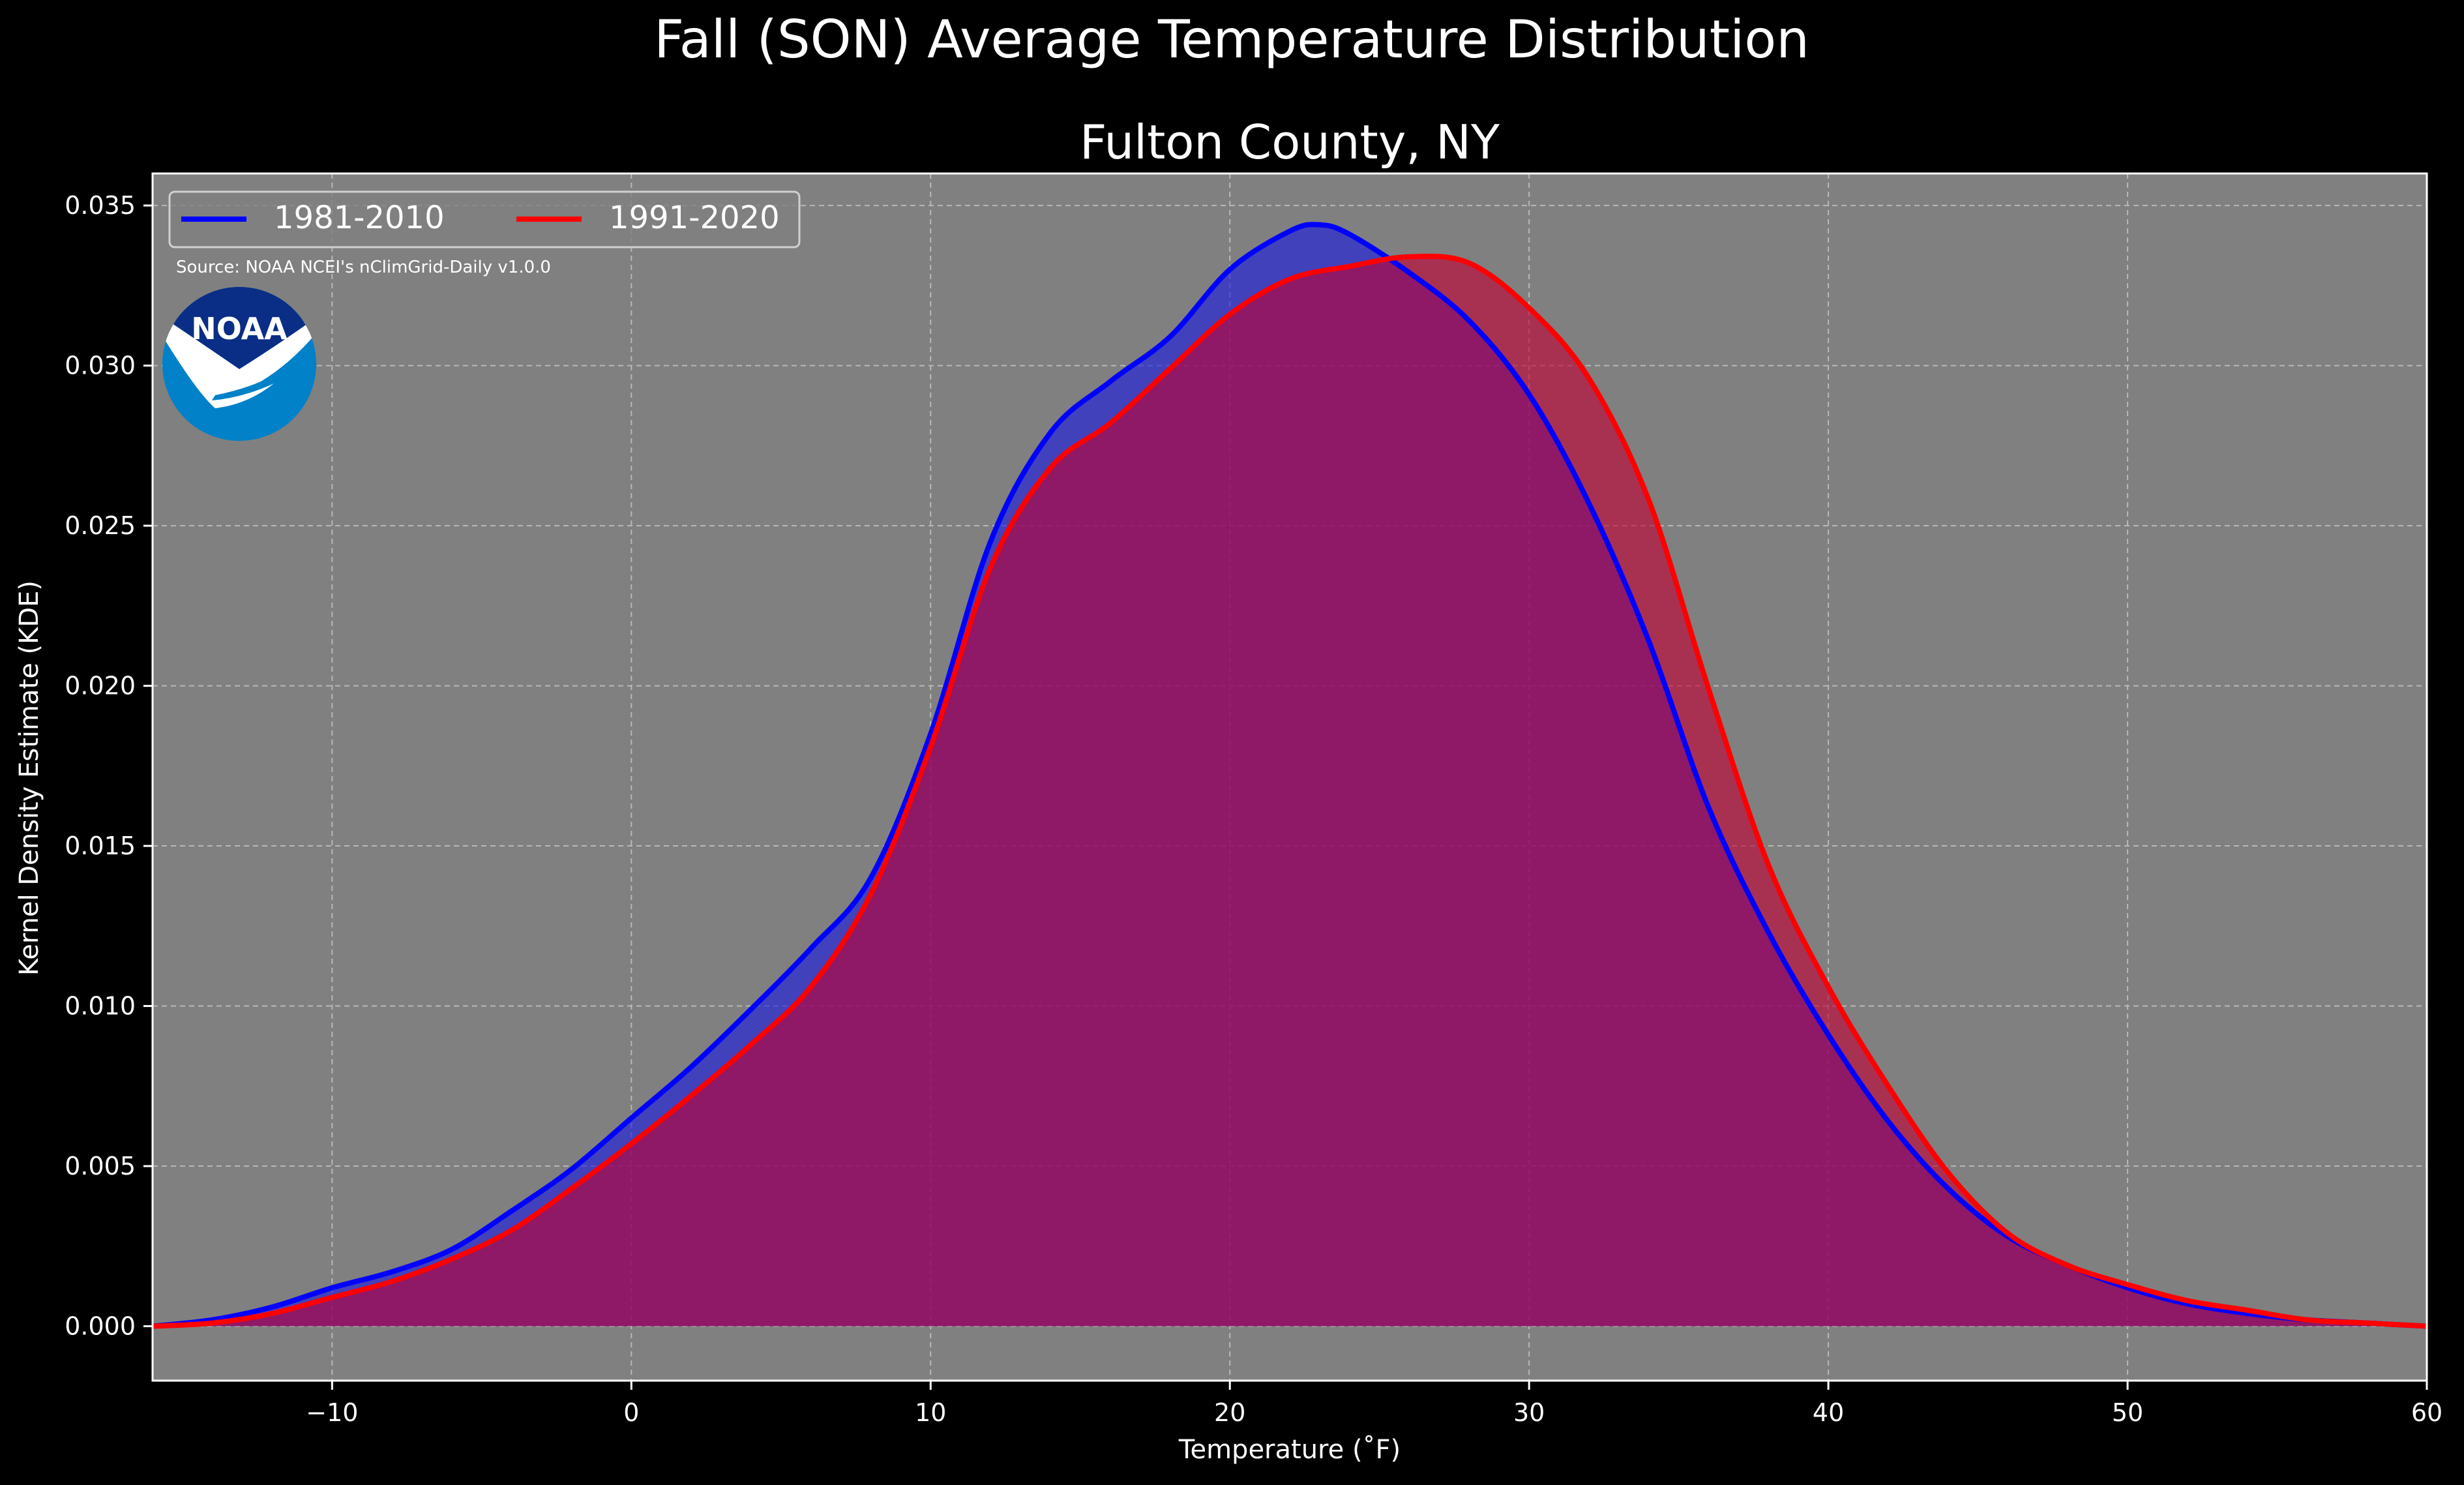  I want to click on legend: 1981-2010 1991-2020, so click(484, 219).